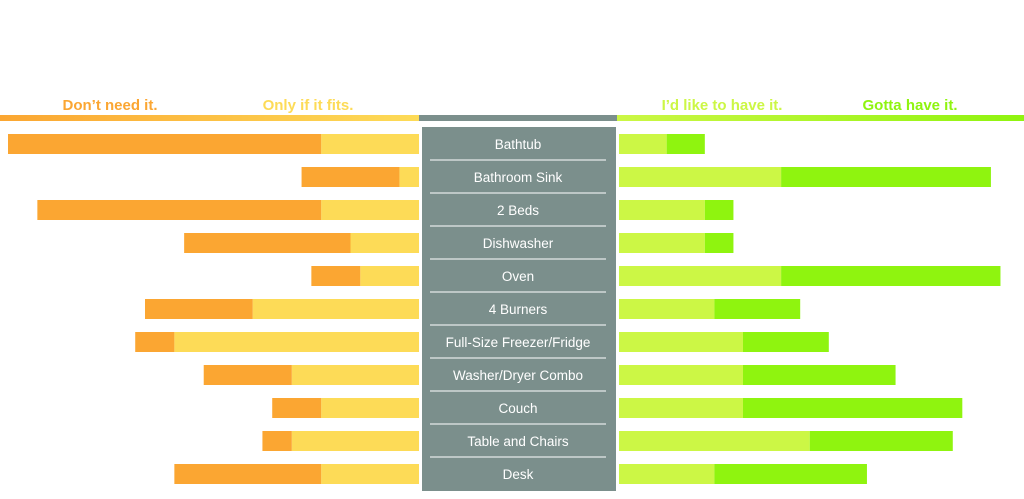  I want to click on category-label-4-burners: 4 Burners, so click(518, 309).